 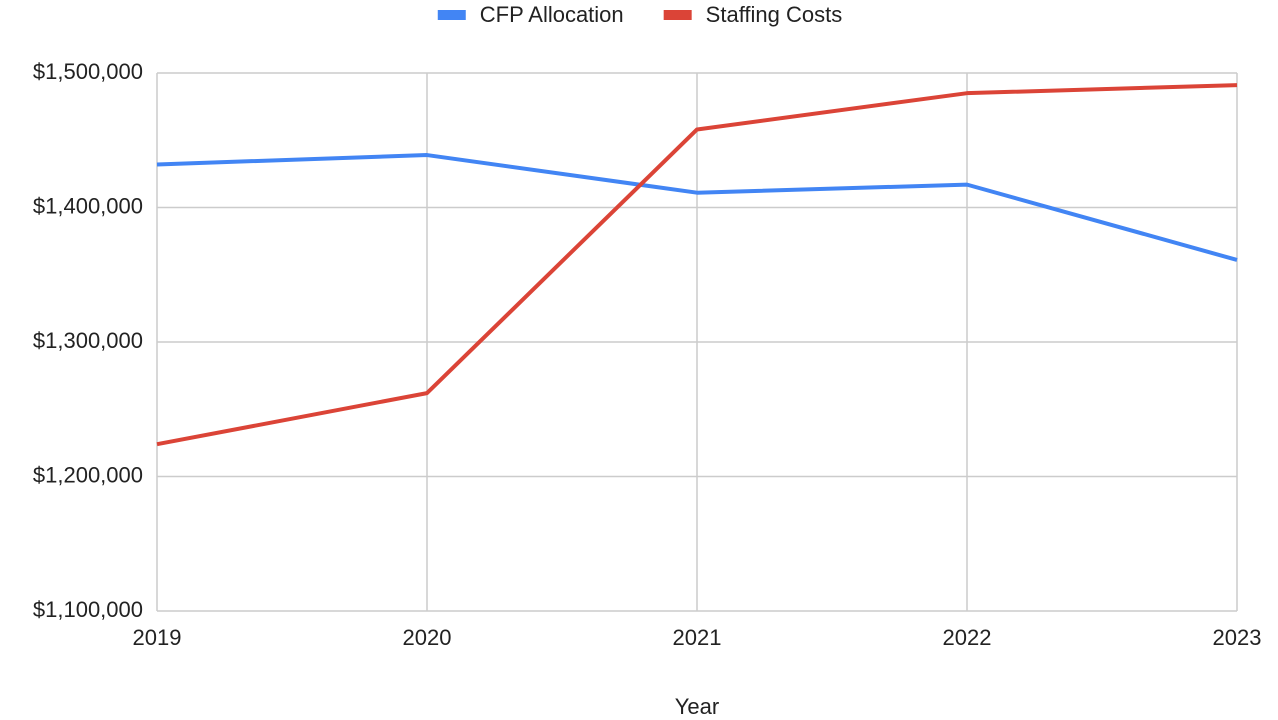 What do you see at coordinates (697, 637) in the screenshot?
I see `x-tick-label: 2021` at bounding box center [697, 637].